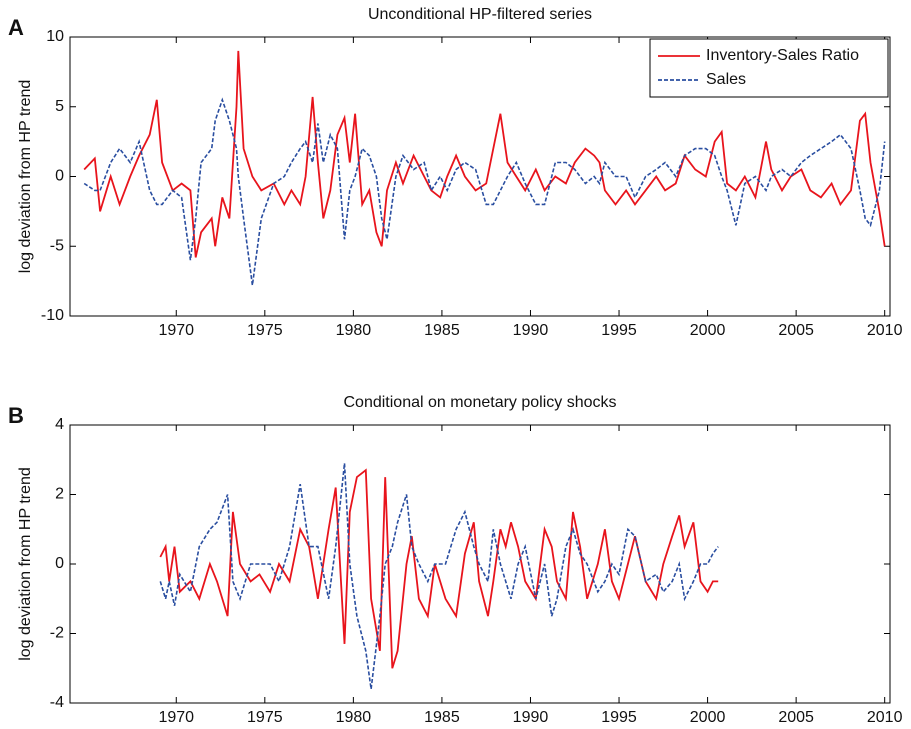 The image size is (911, 729). What do you see at coordinates (59, 106) in the screenshot?
I see `y-tick-label: 5` at bounding box center [59, 106].